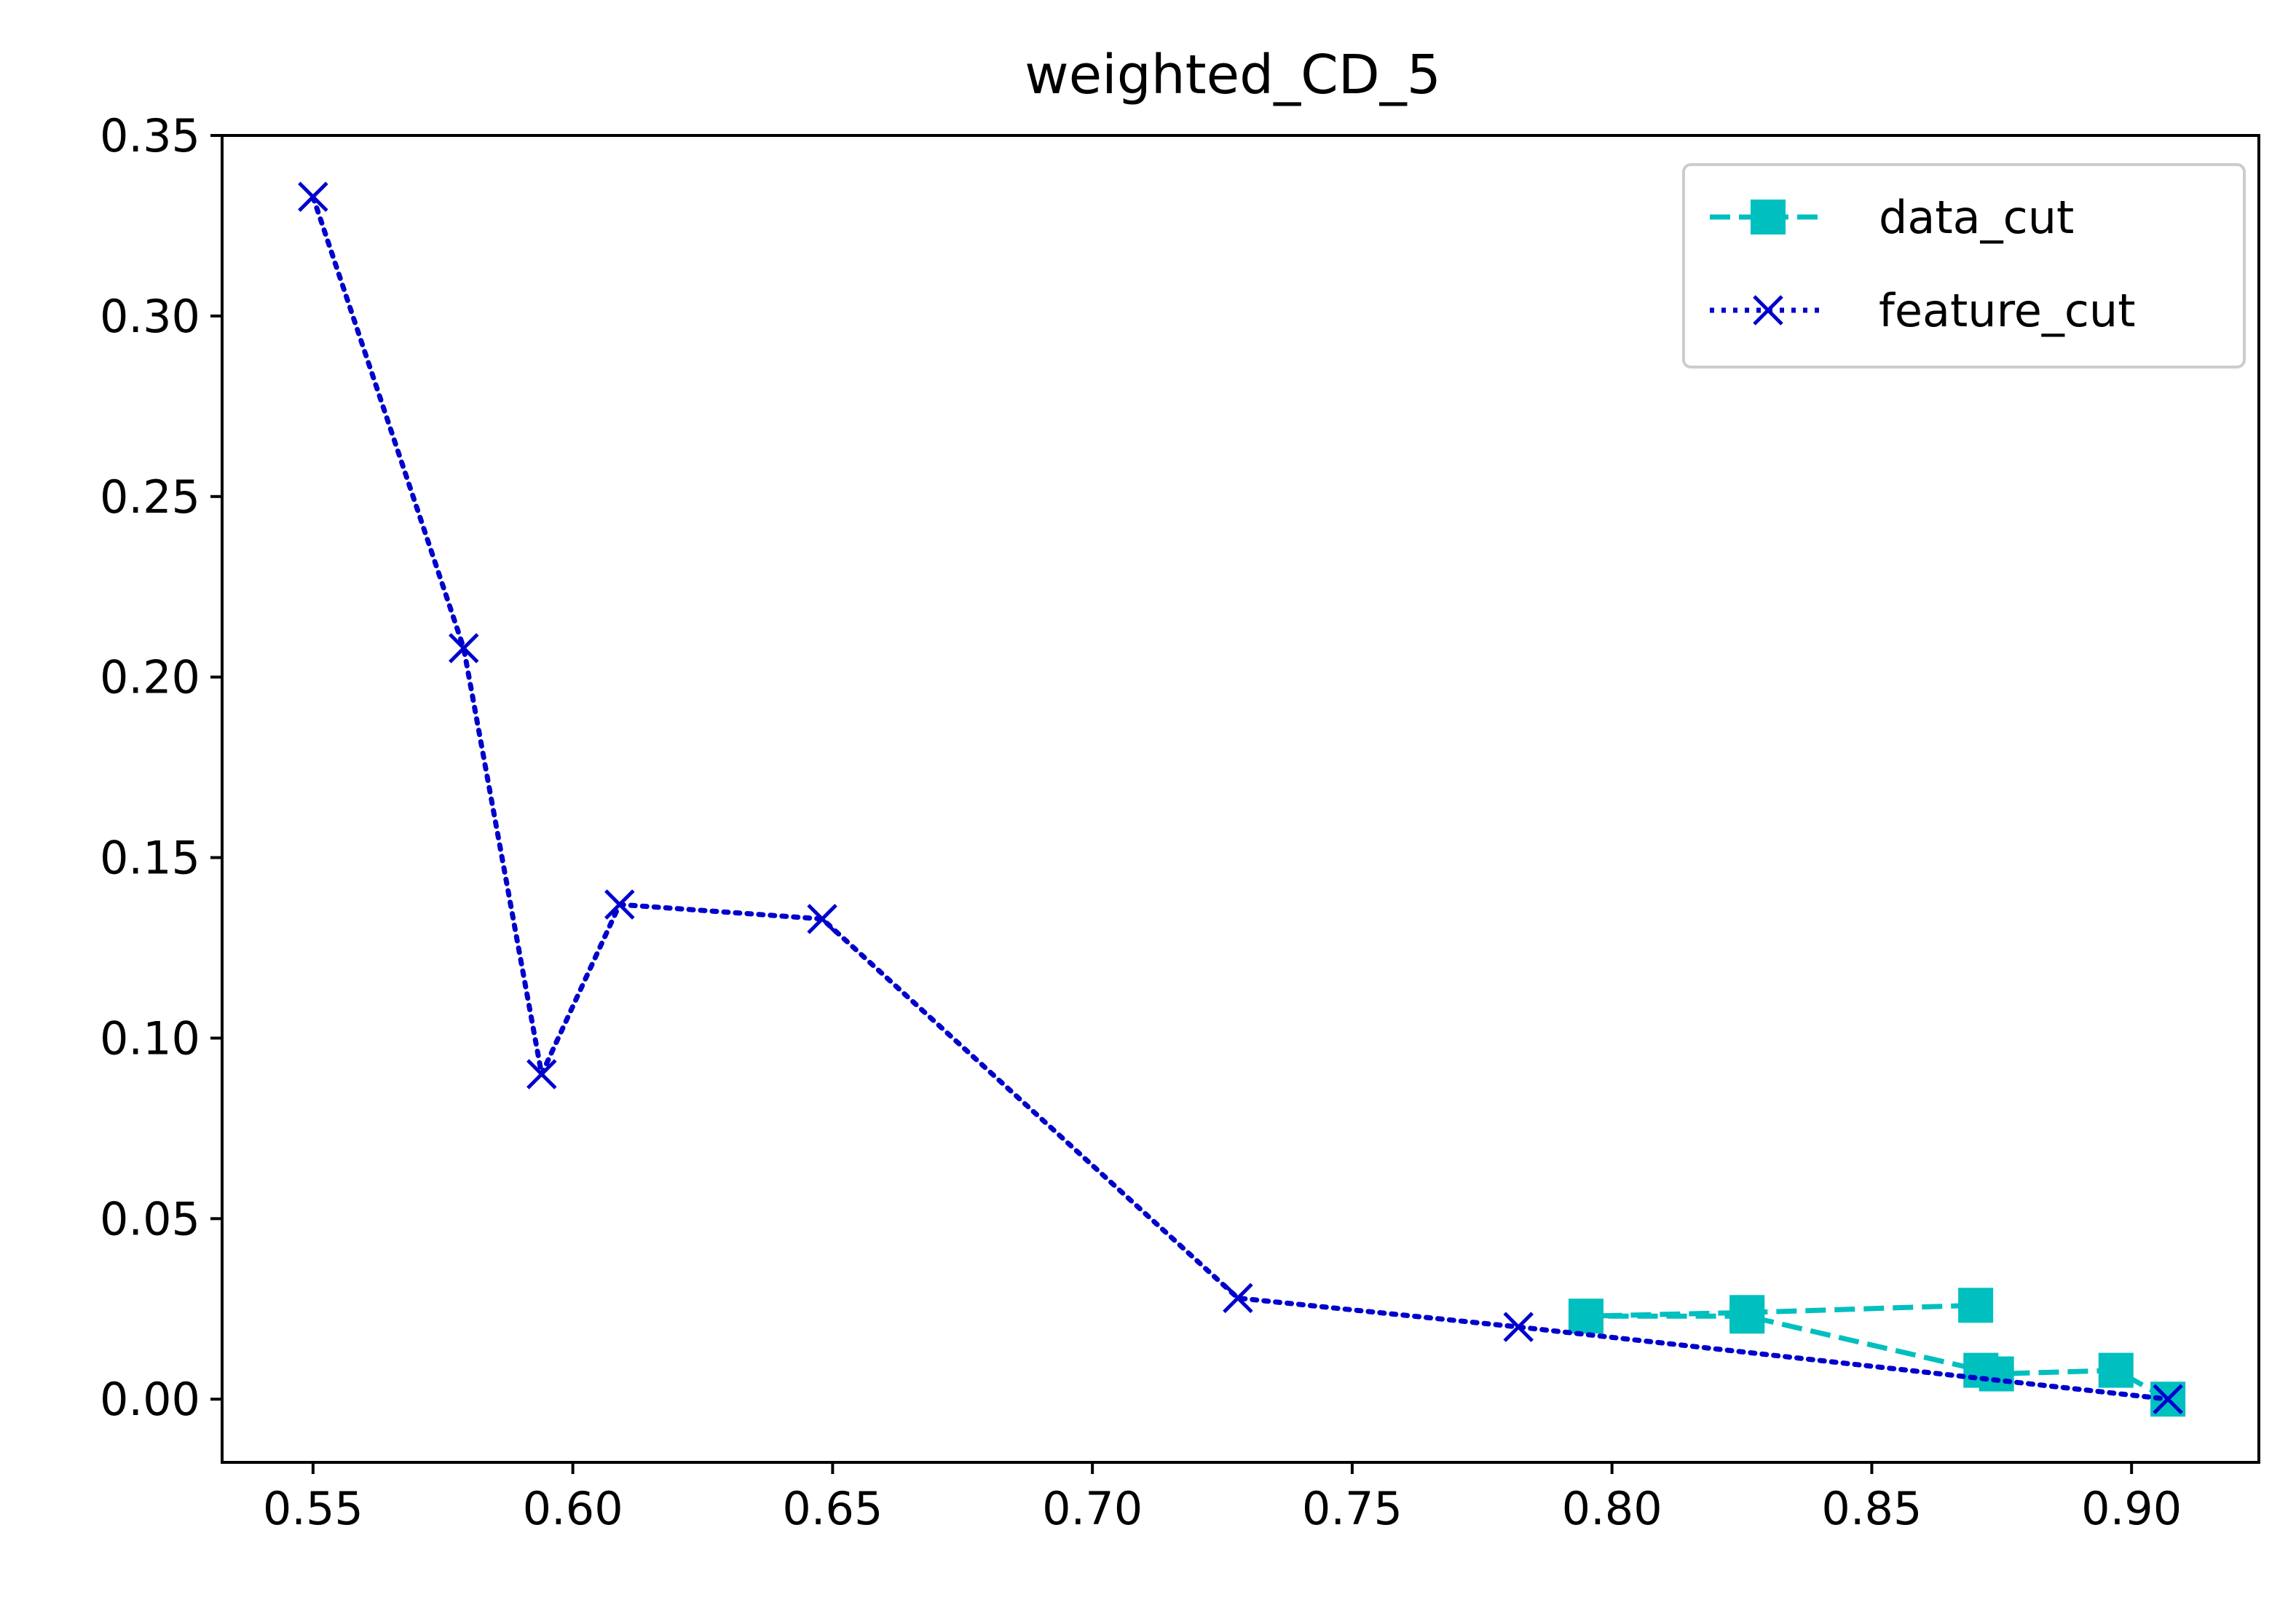 This screenshot has height=1600, width=2296. Describe the element at coordinates (2131, 1508) in the screenshot. I see `x-tick-label: 0.90` at that location.